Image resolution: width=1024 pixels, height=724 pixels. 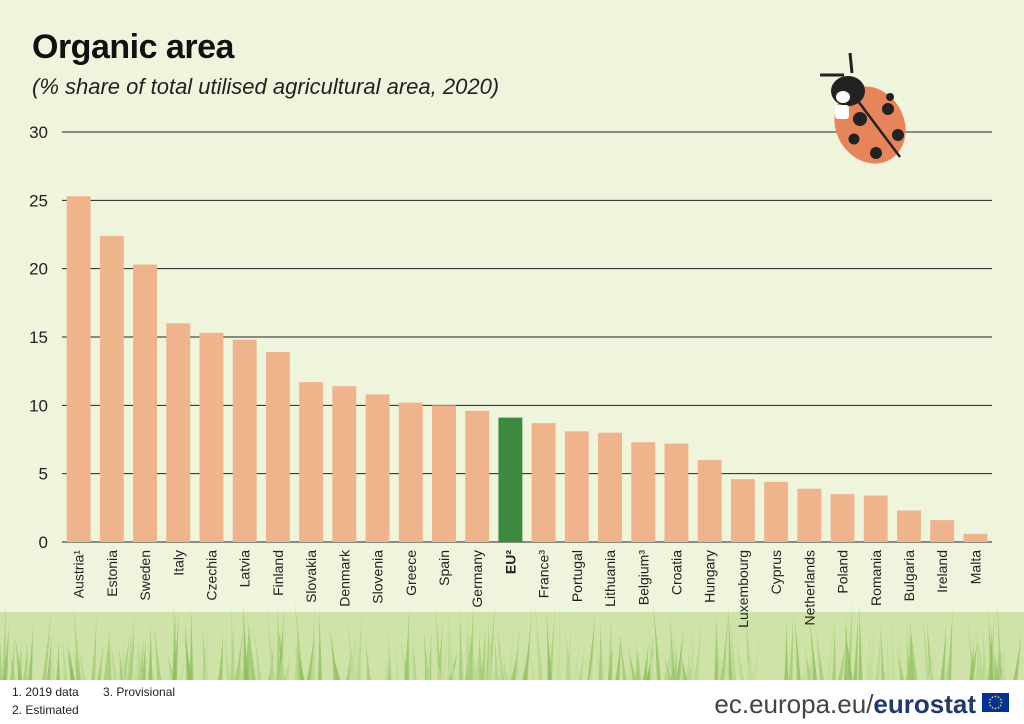 I want to click on x-tick-label: Netherlands, so click(x=809, y=588).